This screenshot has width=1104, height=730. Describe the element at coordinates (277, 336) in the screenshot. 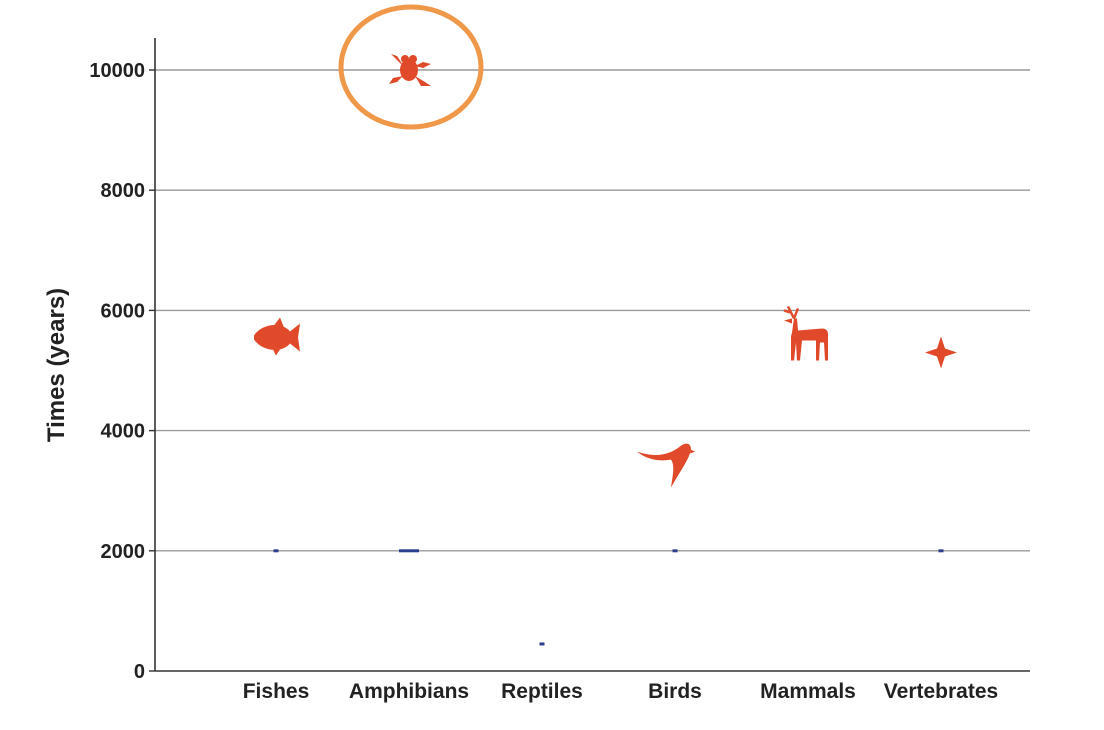

I see `fish-icon` at that location.